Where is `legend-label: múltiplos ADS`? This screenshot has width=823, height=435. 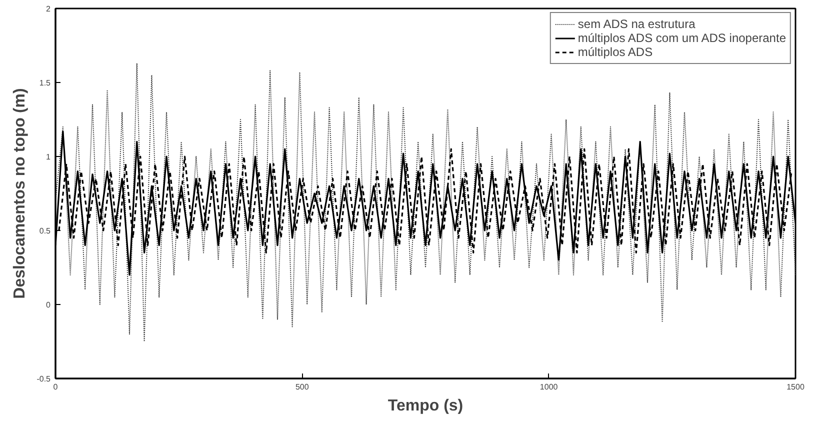 legend-label: múltiplos ADS is located at coordinates (615, 52).